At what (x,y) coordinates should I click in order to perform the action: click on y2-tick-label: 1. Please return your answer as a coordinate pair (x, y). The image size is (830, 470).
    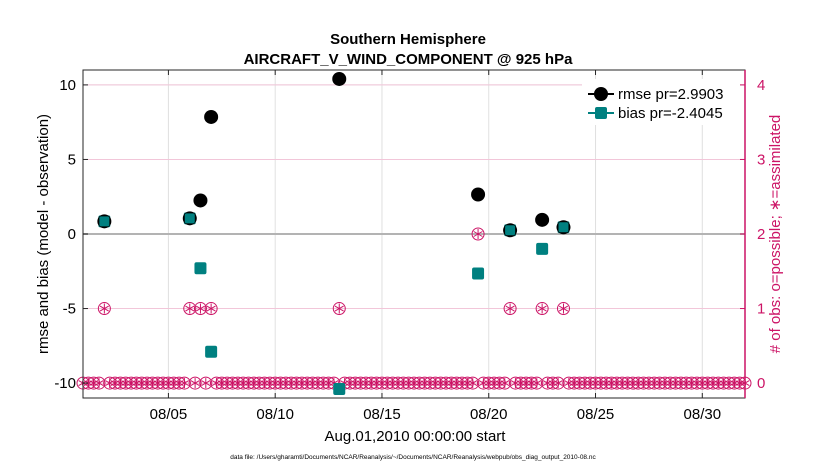
    Looking at the image, I should click on (761, 309).